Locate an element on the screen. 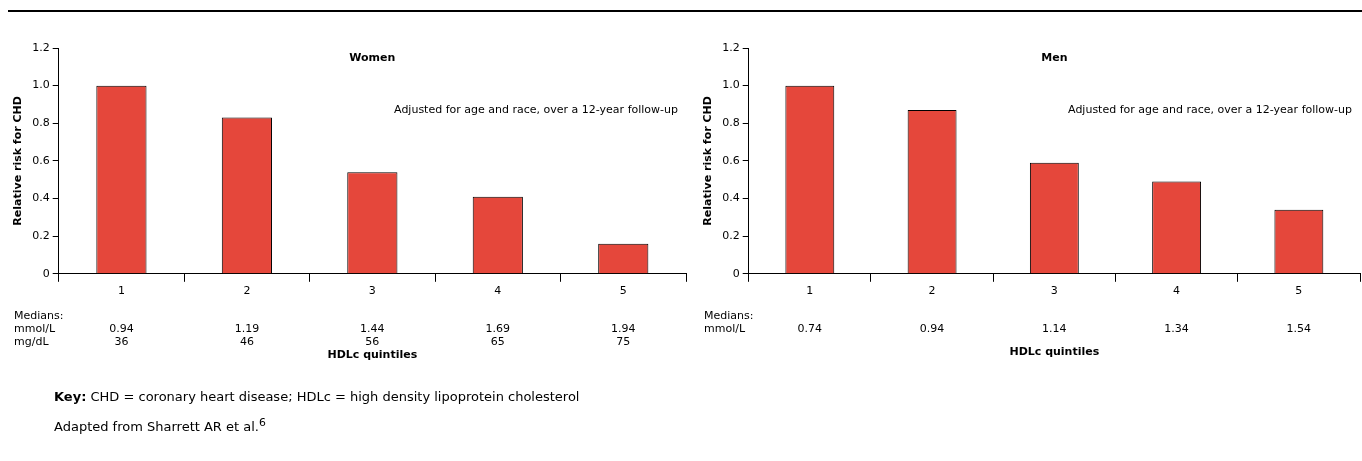  chart-title: Men is located at coordinates (1054, 57).